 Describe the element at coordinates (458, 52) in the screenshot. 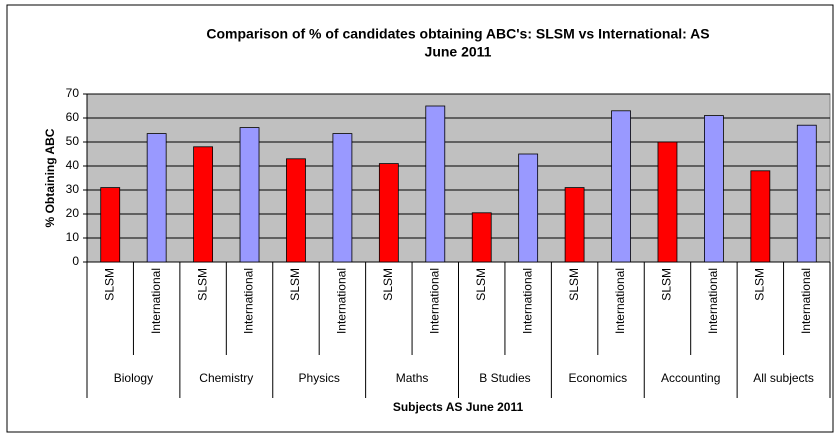

I see `chart-title: June 2011` at that location.